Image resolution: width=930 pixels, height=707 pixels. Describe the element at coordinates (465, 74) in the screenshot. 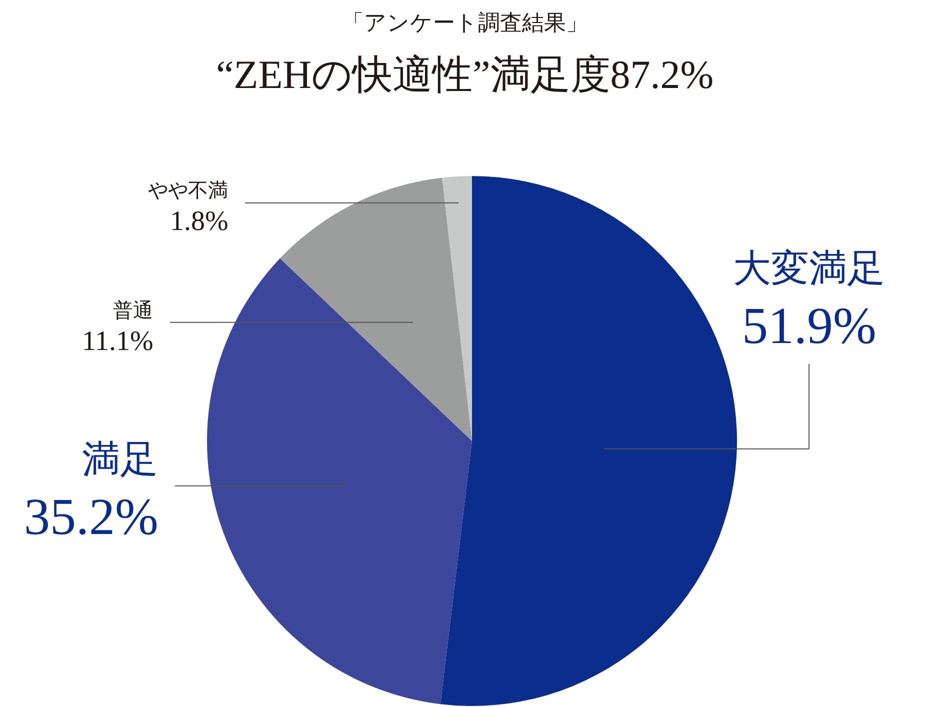

I see `chart-title: “ZEHの快適性”満足度87.2%` at that location.